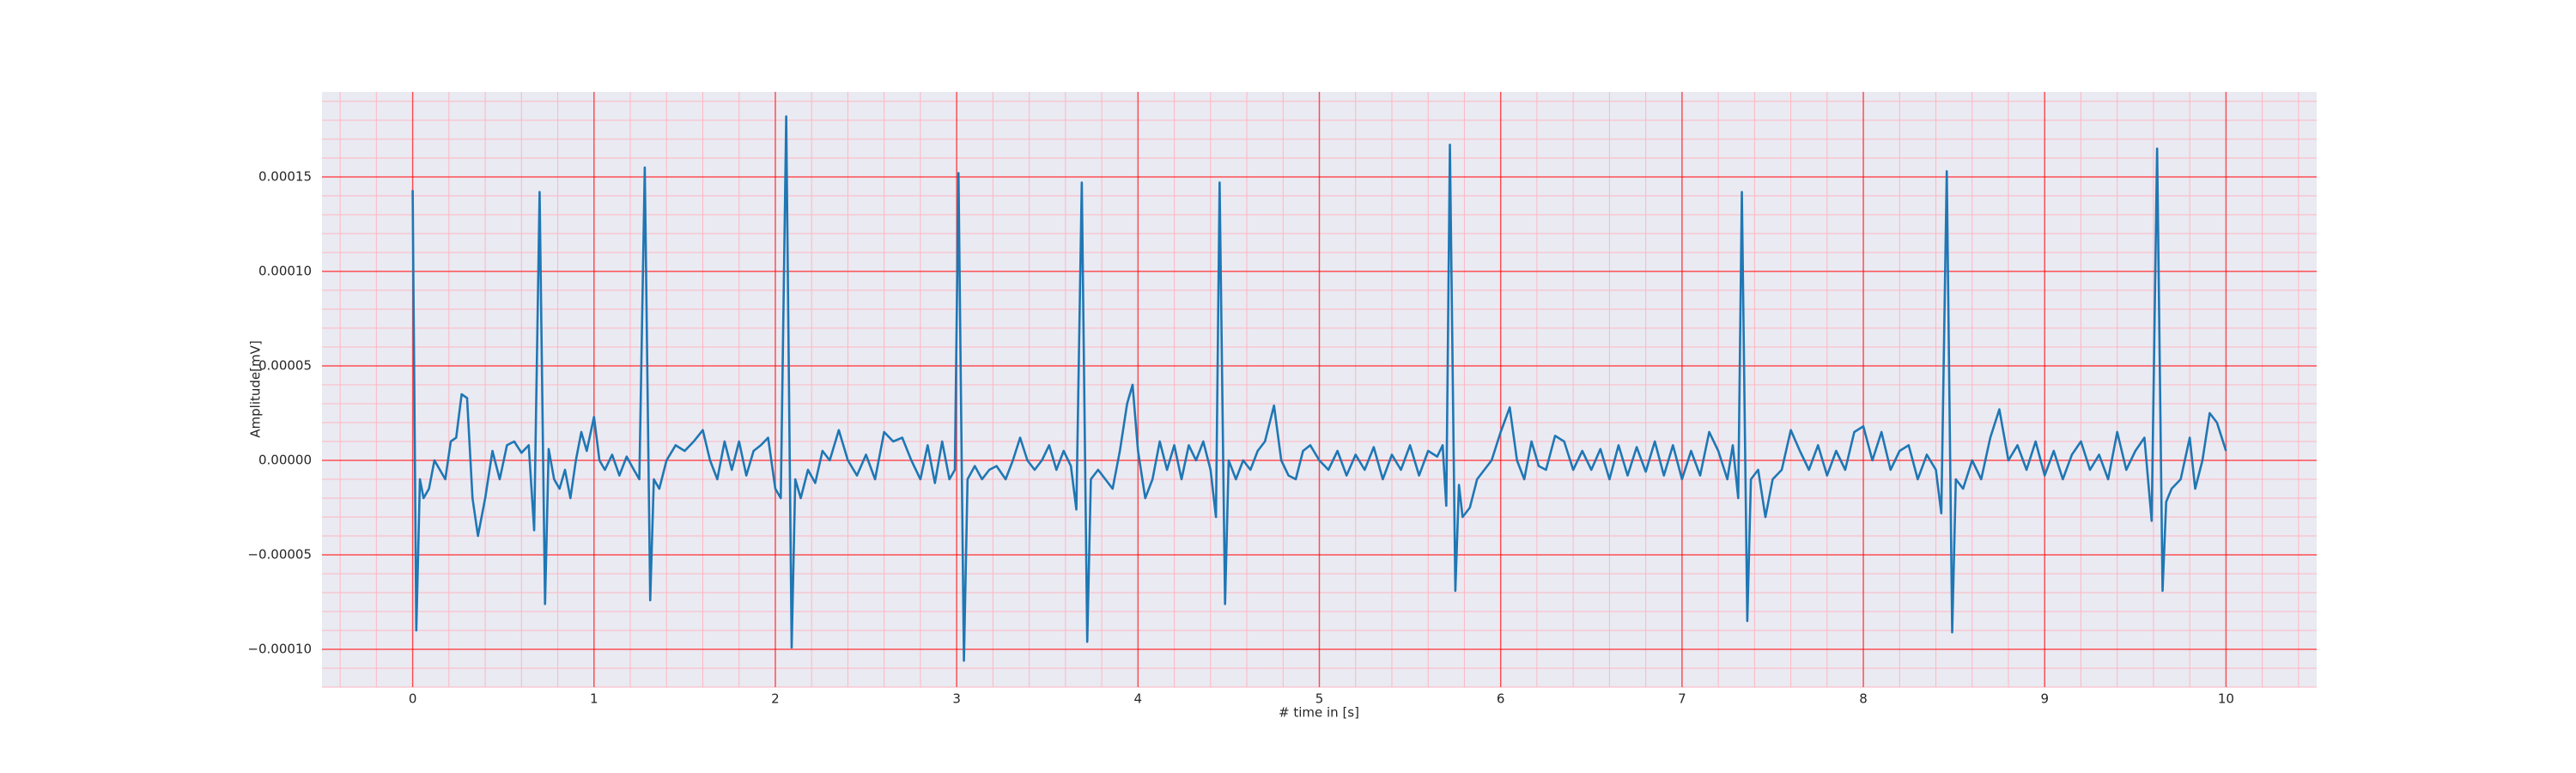  I want to click on x-tick-label: 0, so click(413, 699).